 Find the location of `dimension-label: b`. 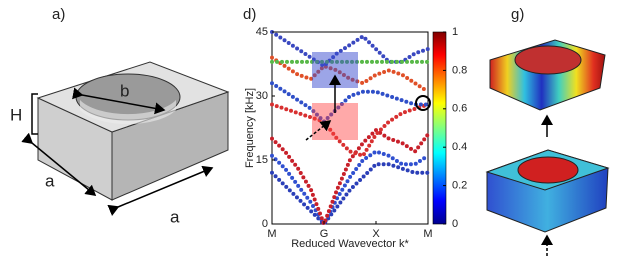

dimension-label: b is located at coordinates (124, 90).